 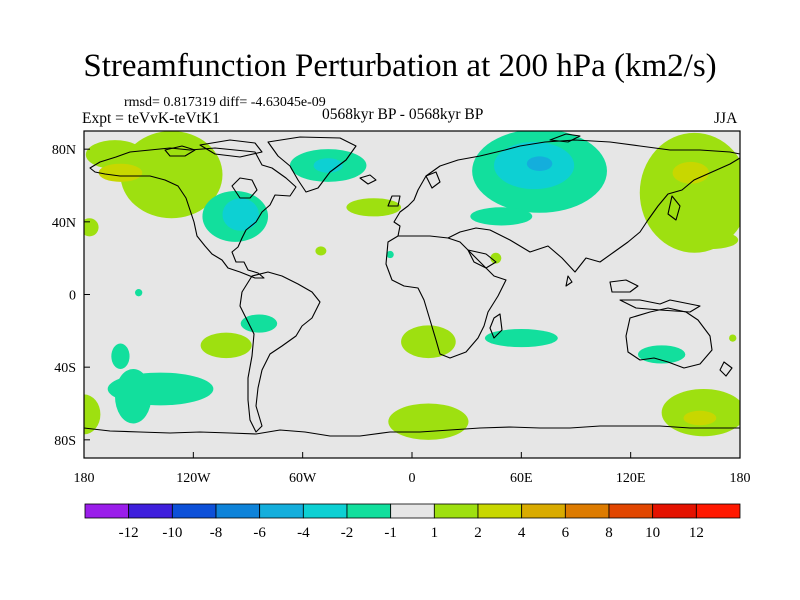 What do you see at coordinates (64, 150) in the screenshot?
I see `y-tick-label: 80N` at bounding box center [64, 150].